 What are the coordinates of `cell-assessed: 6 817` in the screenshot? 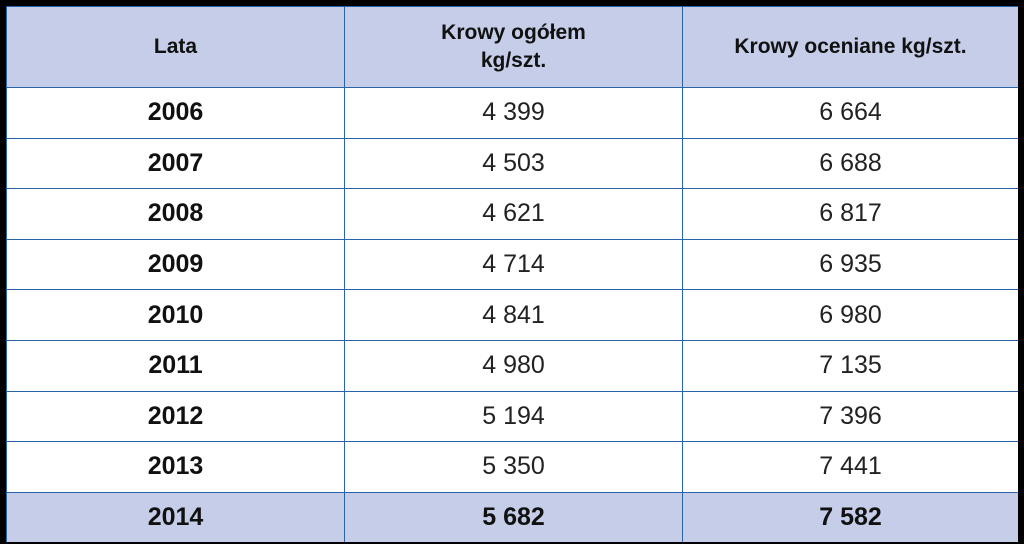 It's located at (850, 214).